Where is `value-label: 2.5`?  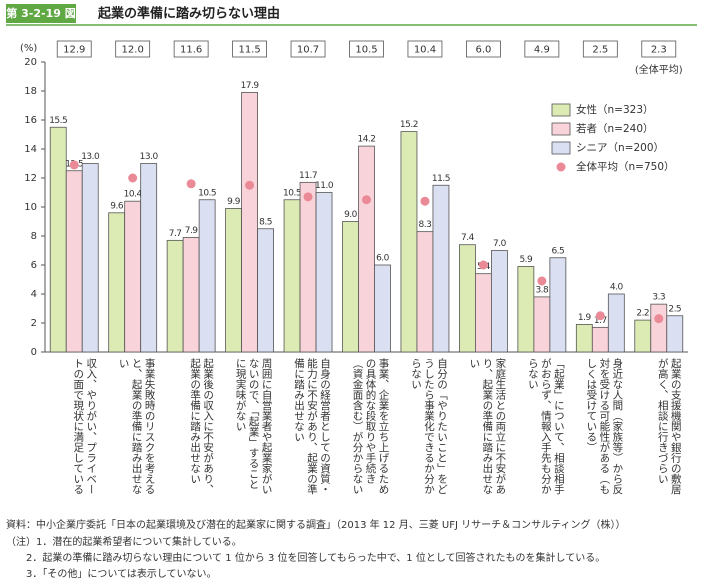
value-label: 2.5 is located at coordinates (674, 309).